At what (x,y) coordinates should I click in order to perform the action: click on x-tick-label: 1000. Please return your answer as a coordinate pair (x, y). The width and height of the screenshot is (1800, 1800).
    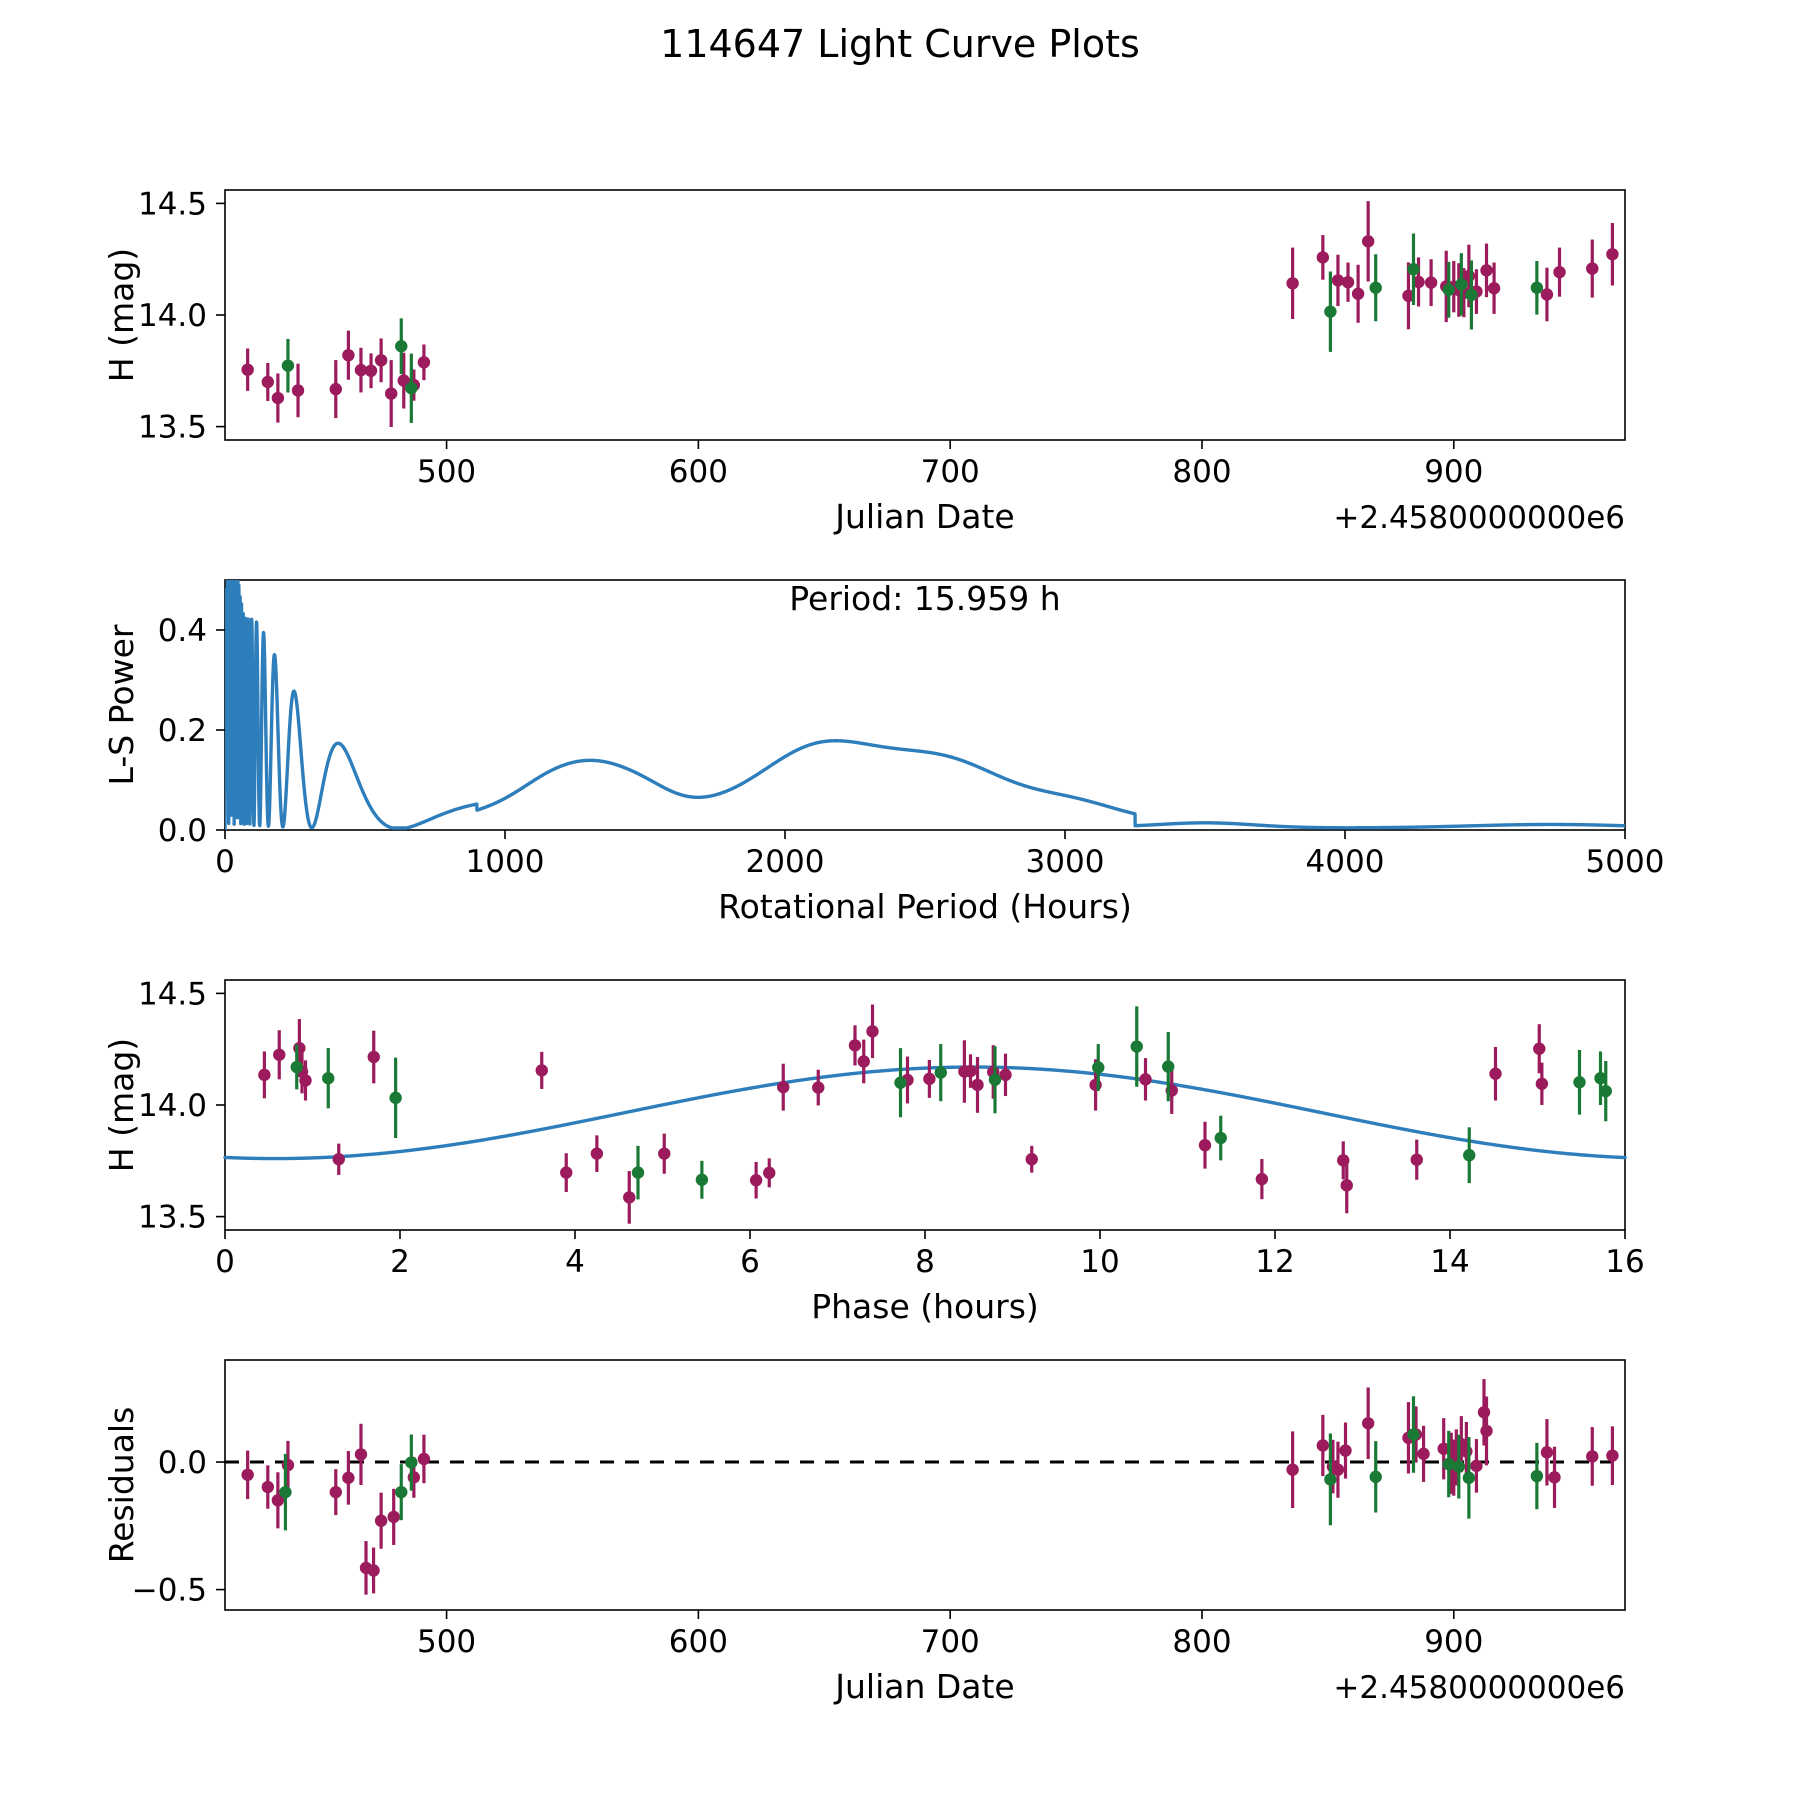
    Looking at the image, I should click on (505, 862).